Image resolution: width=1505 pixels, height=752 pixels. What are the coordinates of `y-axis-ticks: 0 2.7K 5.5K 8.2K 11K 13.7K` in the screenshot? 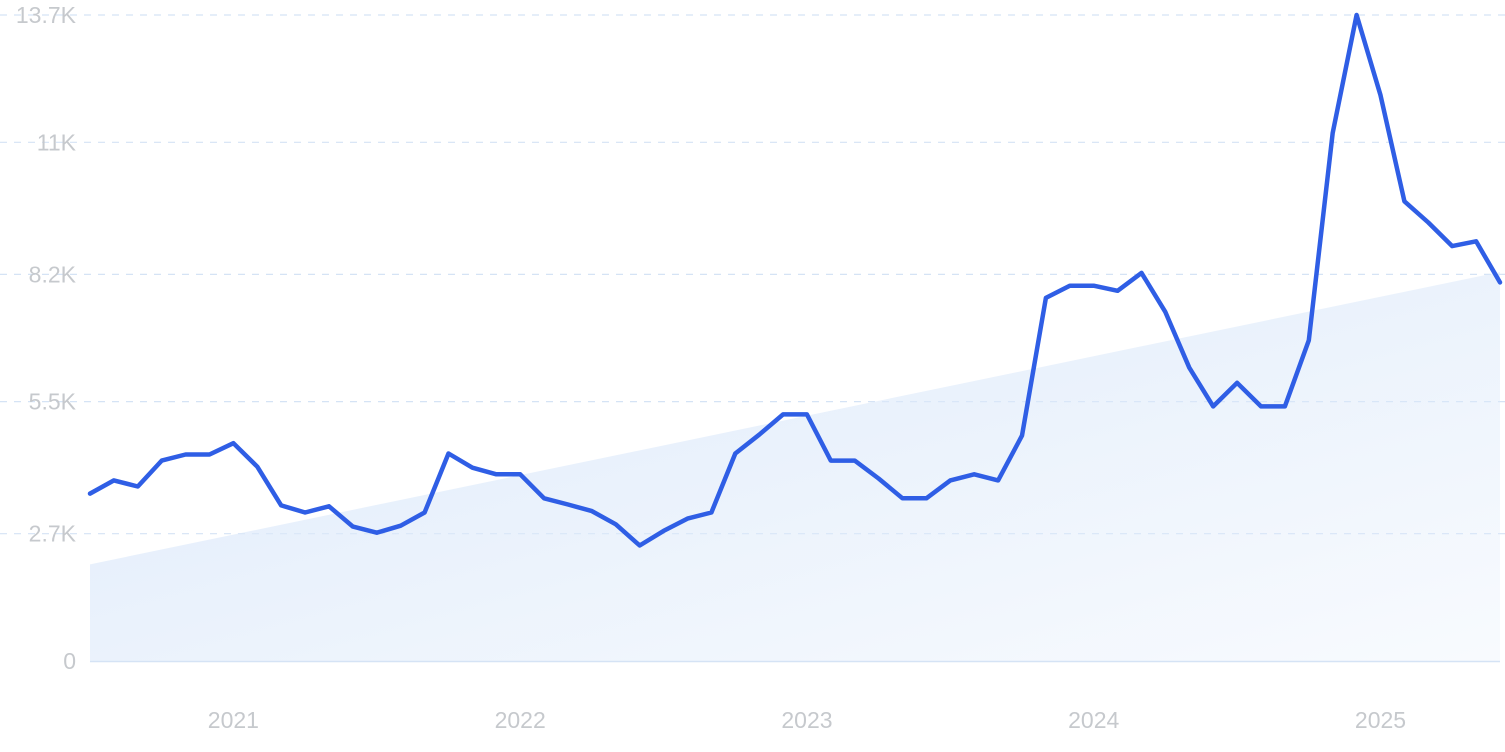 It's located at (46, 338).